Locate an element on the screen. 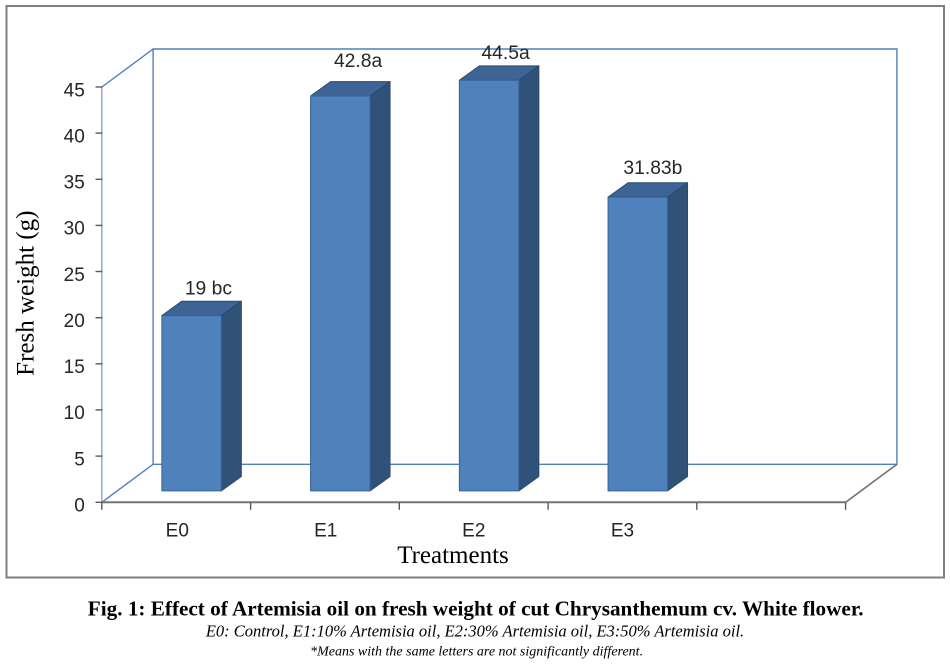 The height and width of the screenshot is (670, 950). svg-text: 15 is located at coordinates (74, 367).